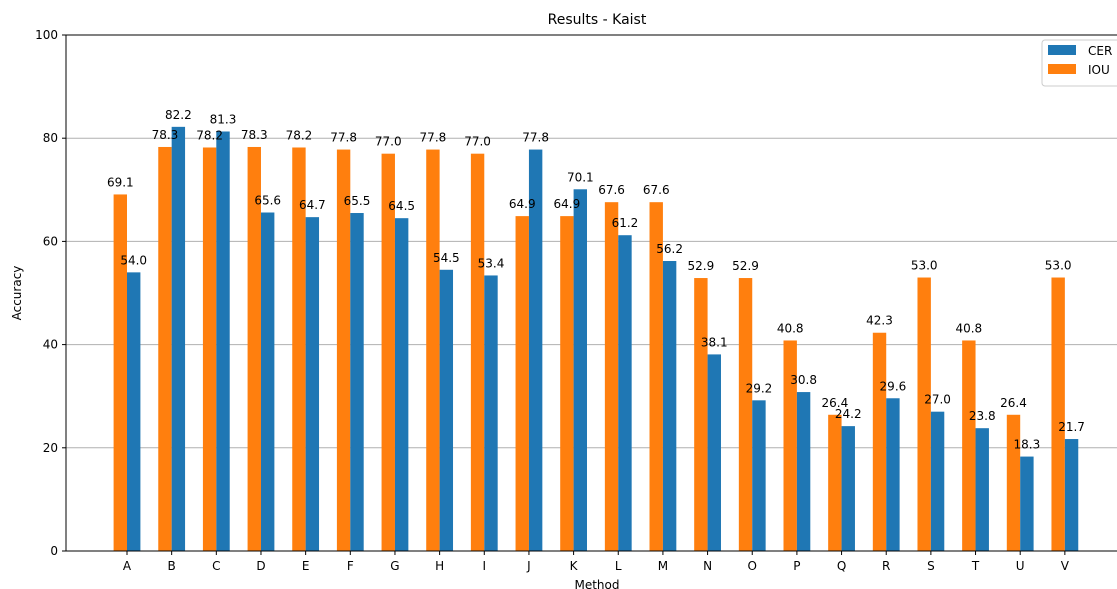  What do you see at coordinates (669, 249) in the screenshot?
I see `data-label-cer: 56.2` at bounding box center [669, 249].